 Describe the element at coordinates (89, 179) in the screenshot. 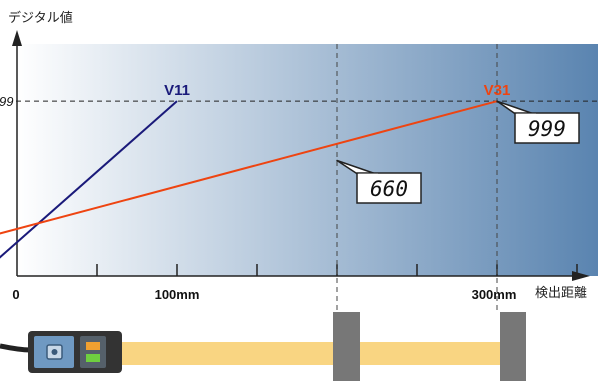

I see `series-line-v11` at that location.